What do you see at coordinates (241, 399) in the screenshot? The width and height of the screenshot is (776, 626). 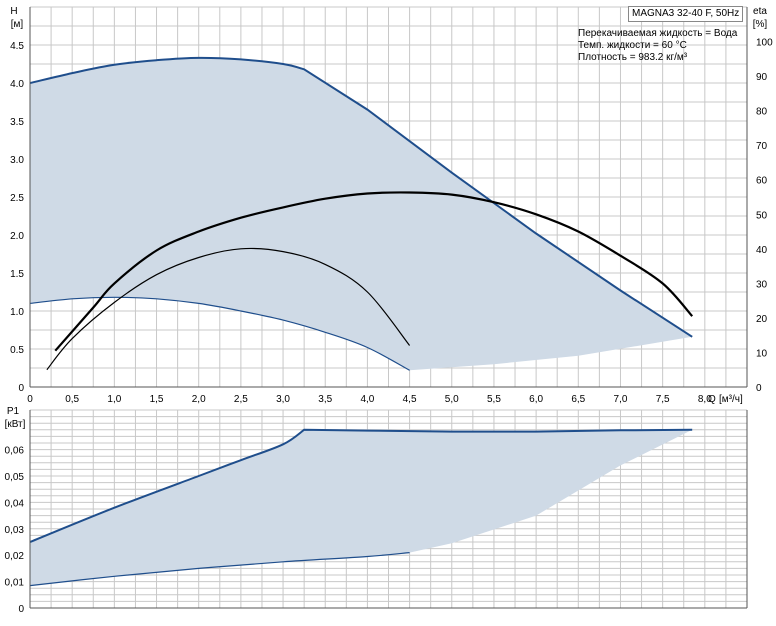 I see `flow-tick-label: 2,5` at bounding box center [241, 399].